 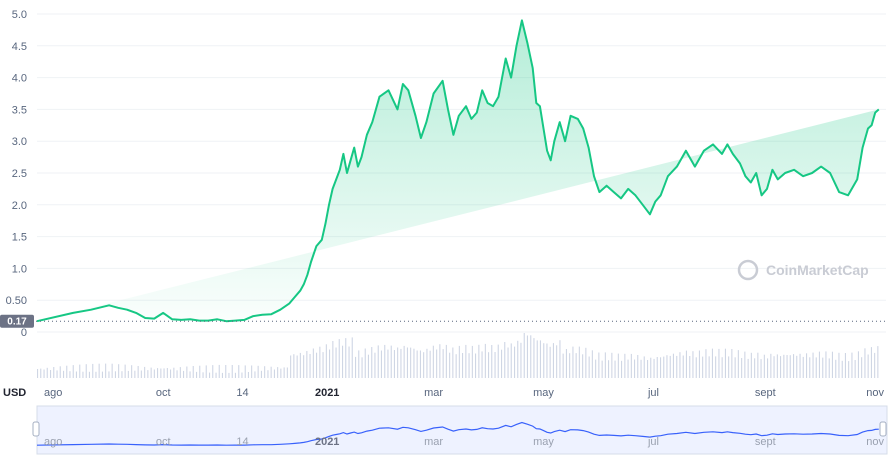 What do you see at coordinates (765, 393) in the screenshot?
I see `x-tick-label: sept` at bounding box center [765, 393].